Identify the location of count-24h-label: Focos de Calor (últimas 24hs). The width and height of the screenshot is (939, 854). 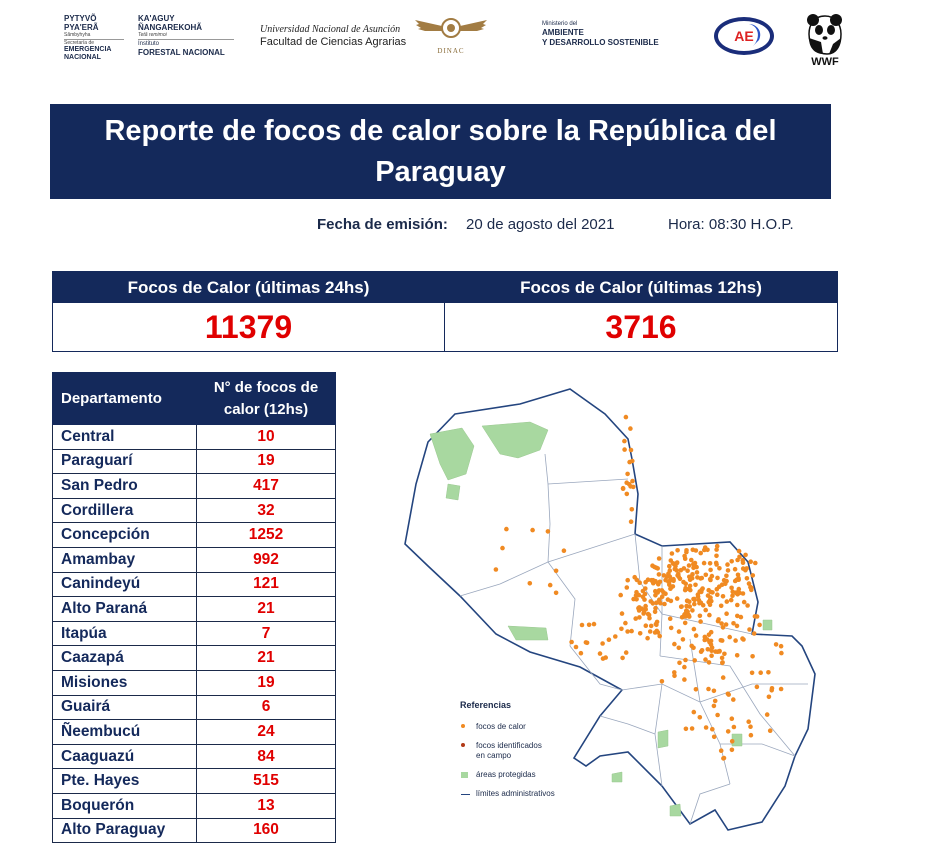
(248, 287).